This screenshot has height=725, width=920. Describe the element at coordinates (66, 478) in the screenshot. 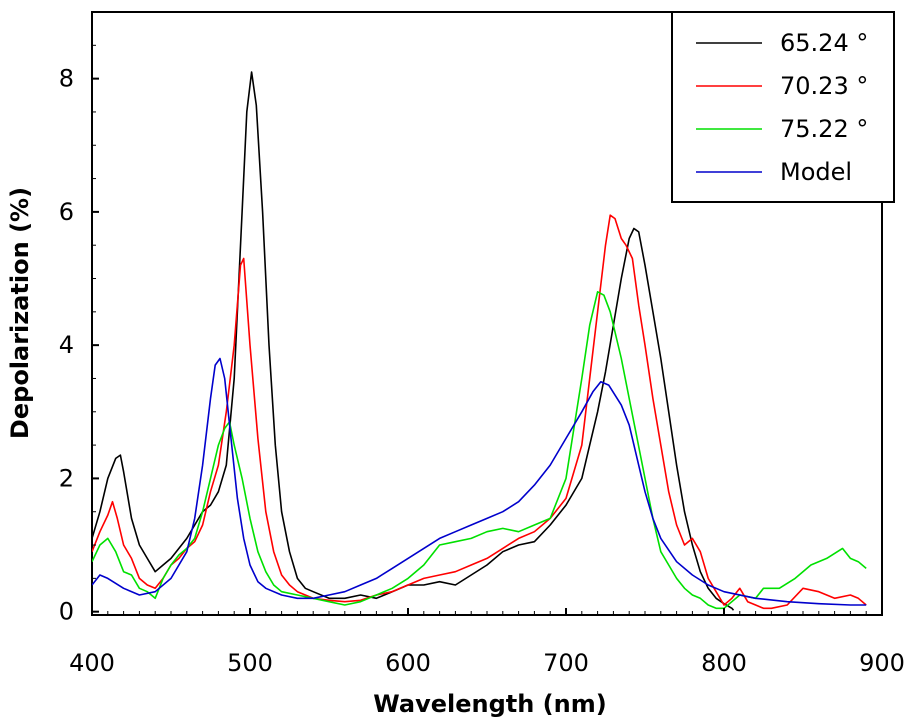

I see `y-tick-label: 2` at that location.